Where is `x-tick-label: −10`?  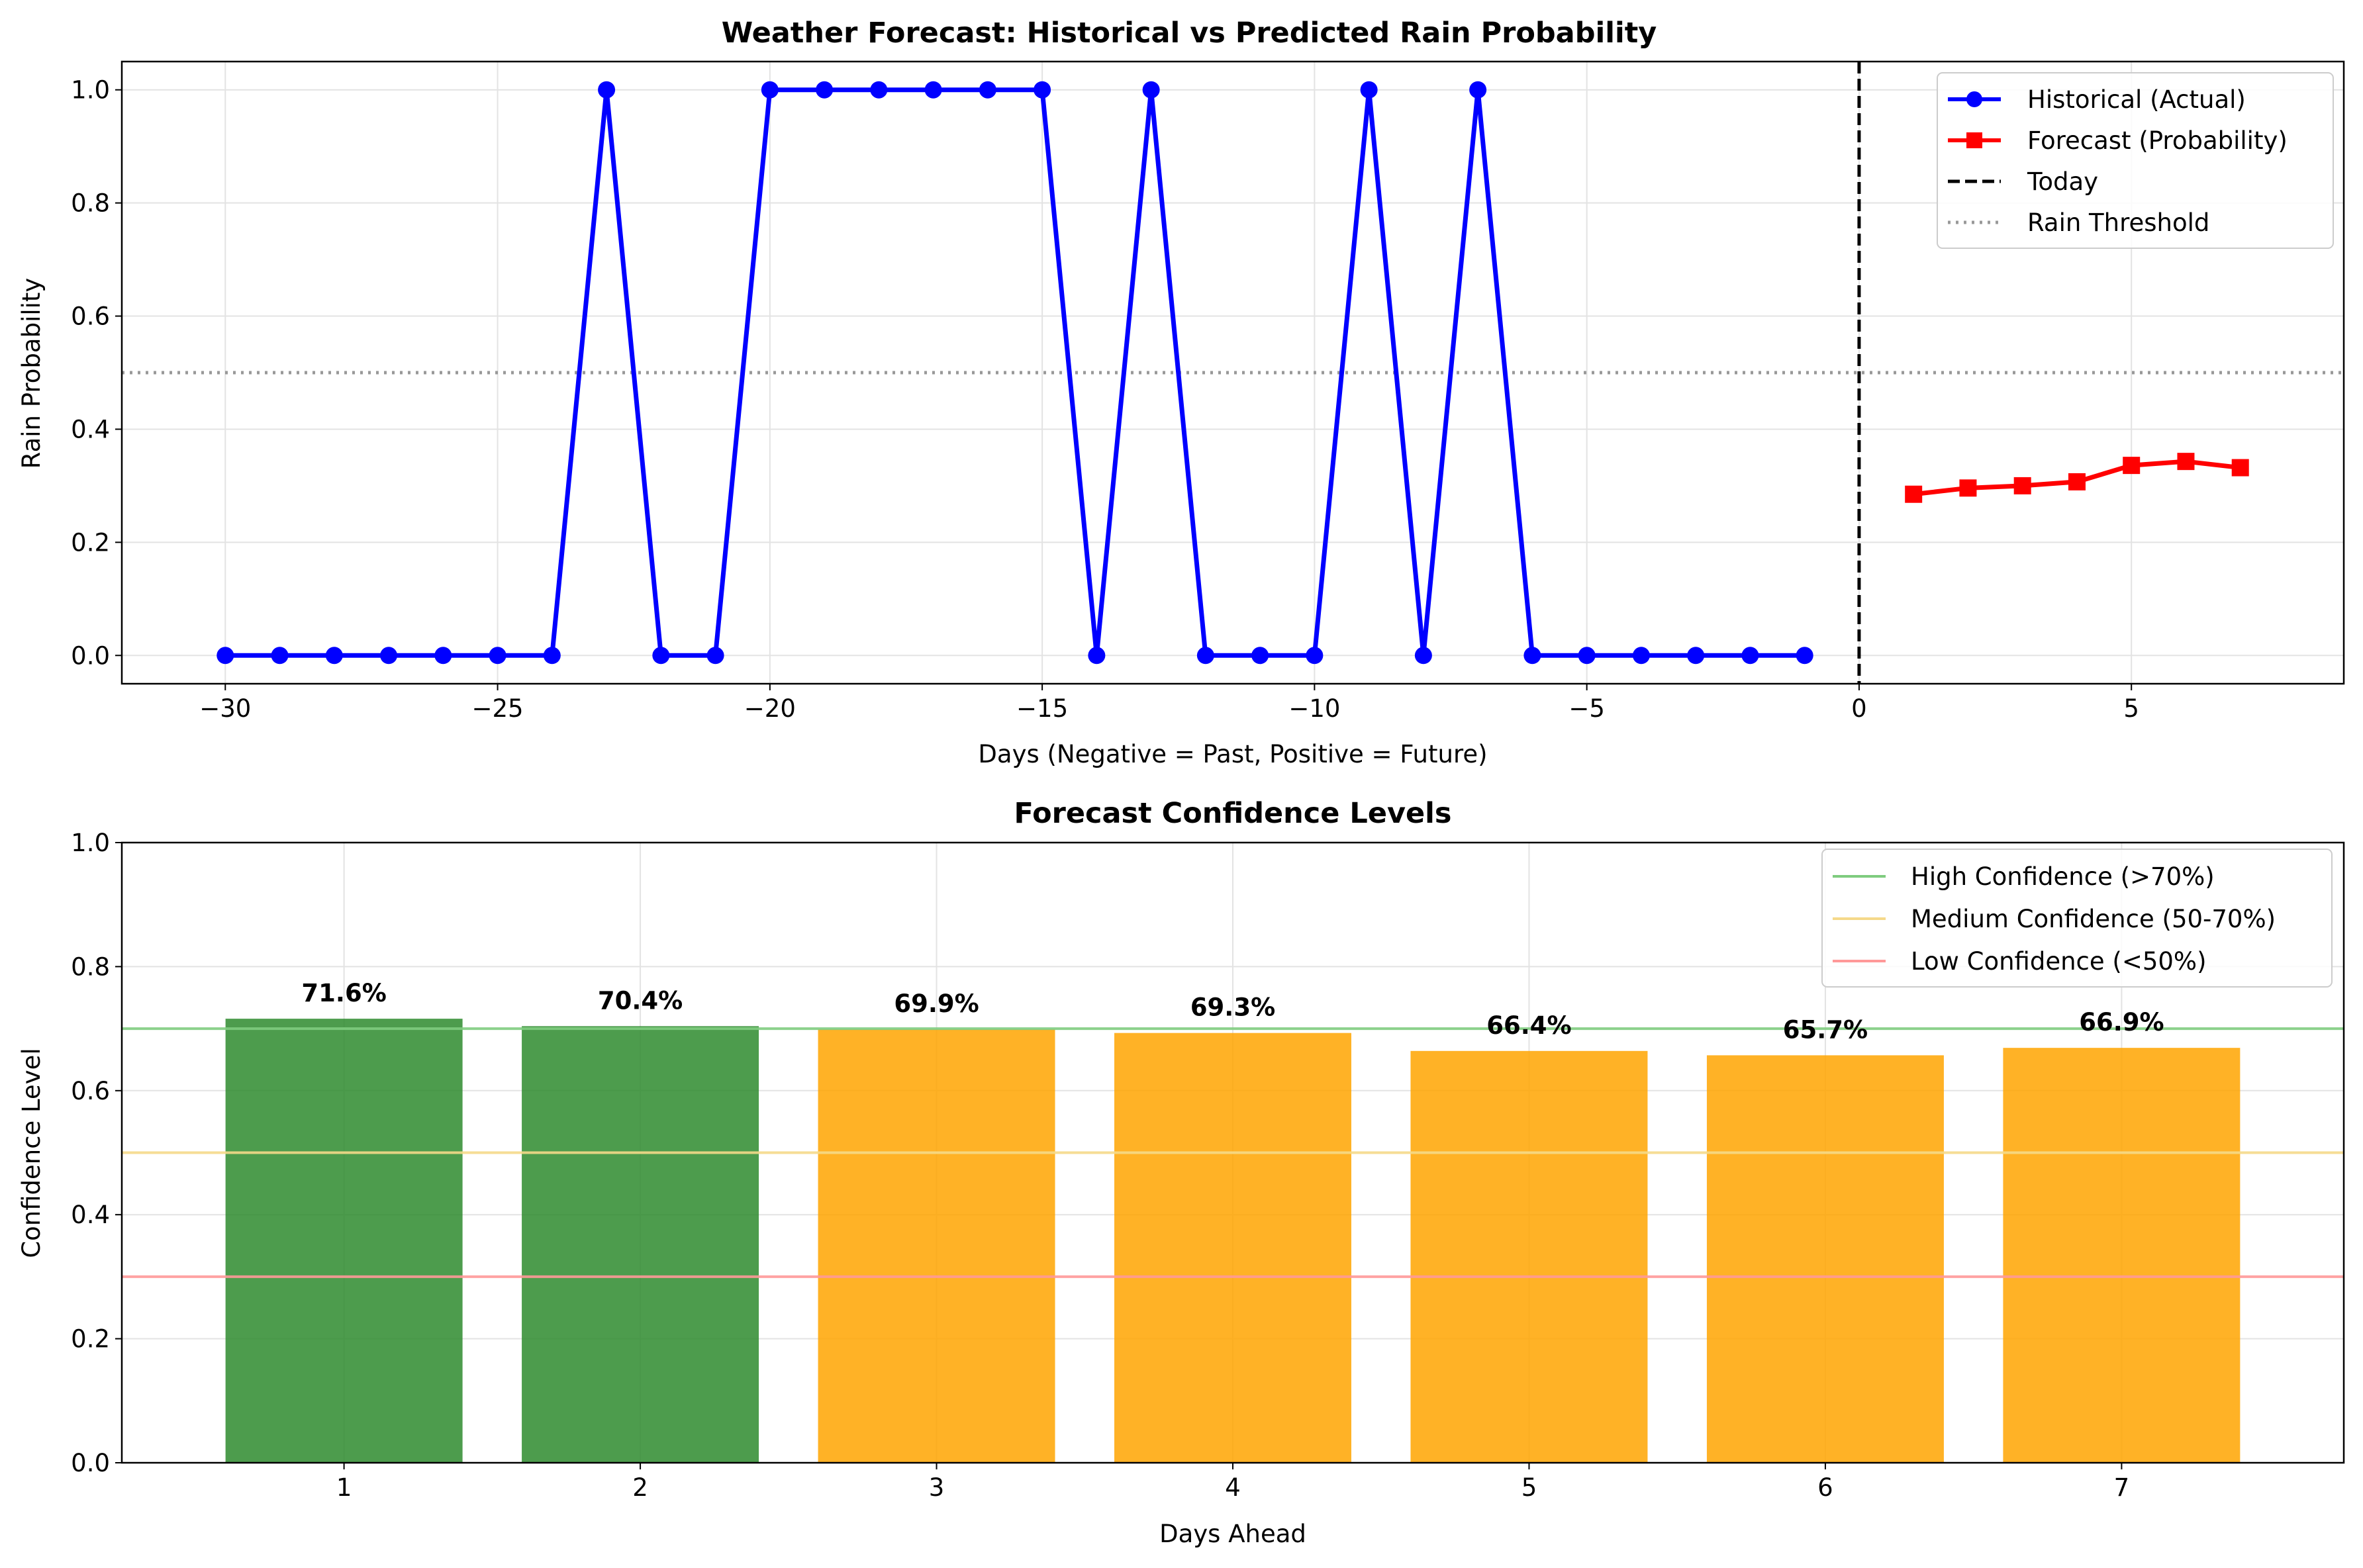
x-tick-label: −10 is located at coordinates (1314, 708).